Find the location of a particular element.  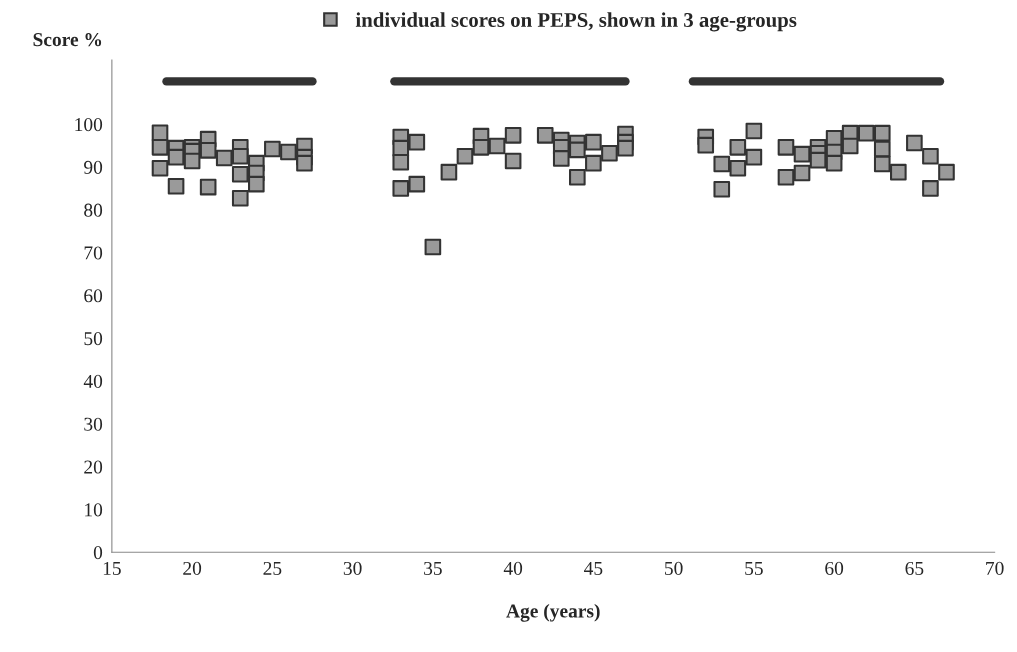

legend-label: individual scores on PEPS, shown in 3 age-groups is located at coordinates (576, 22).